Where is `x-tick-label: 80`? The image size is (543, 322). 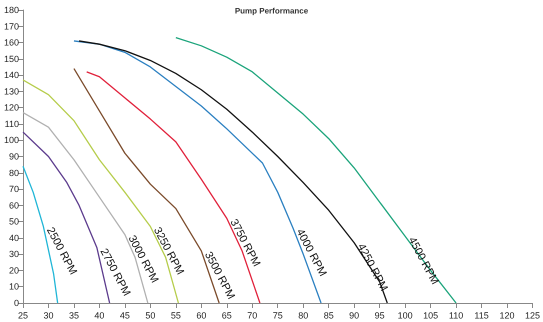
x-tick-label: 80 is located at coordinates (303, 315).